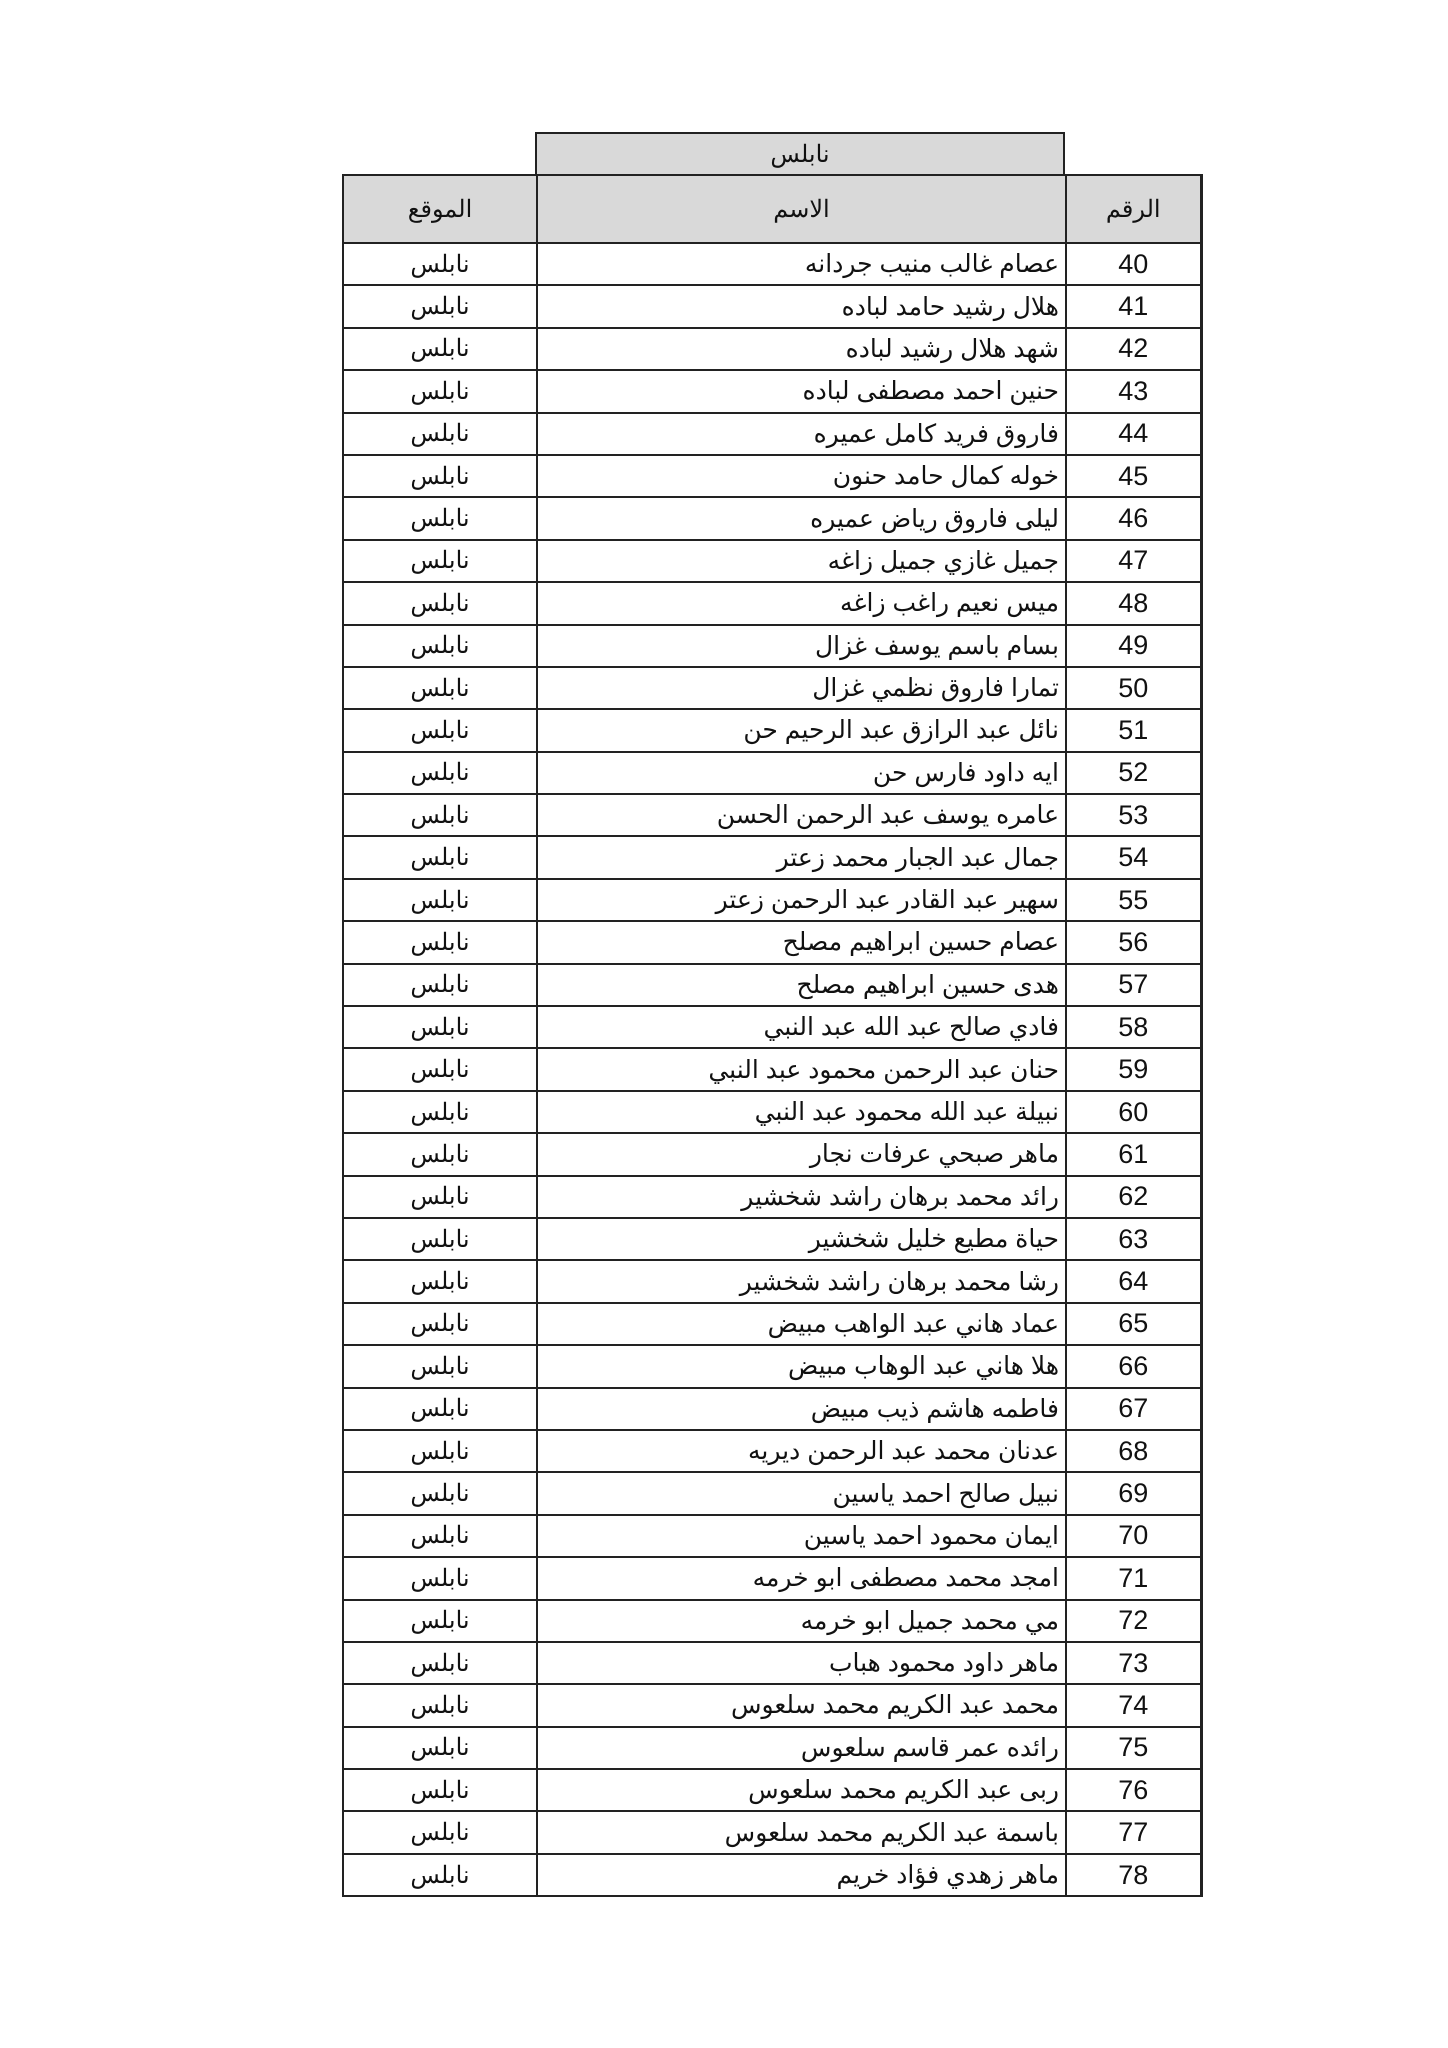 Image resolution: width=1448 pixels, height=2048 pixels. I want to click on table-row: 53 عامره يوسف عبد الرحمن الحسن نابلس, so click(772, 815).